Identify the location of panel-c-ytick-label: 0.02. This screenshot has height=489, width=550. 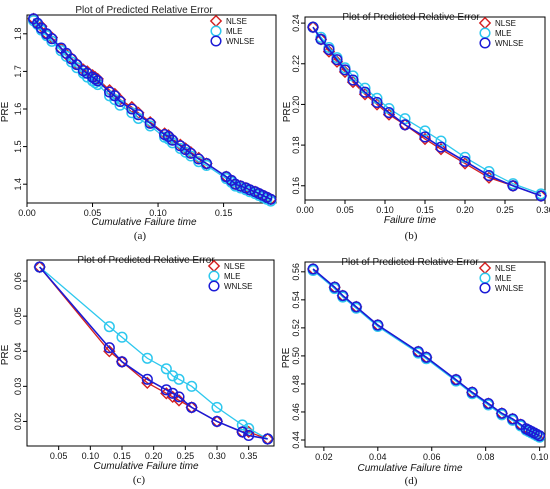
(18, 422).